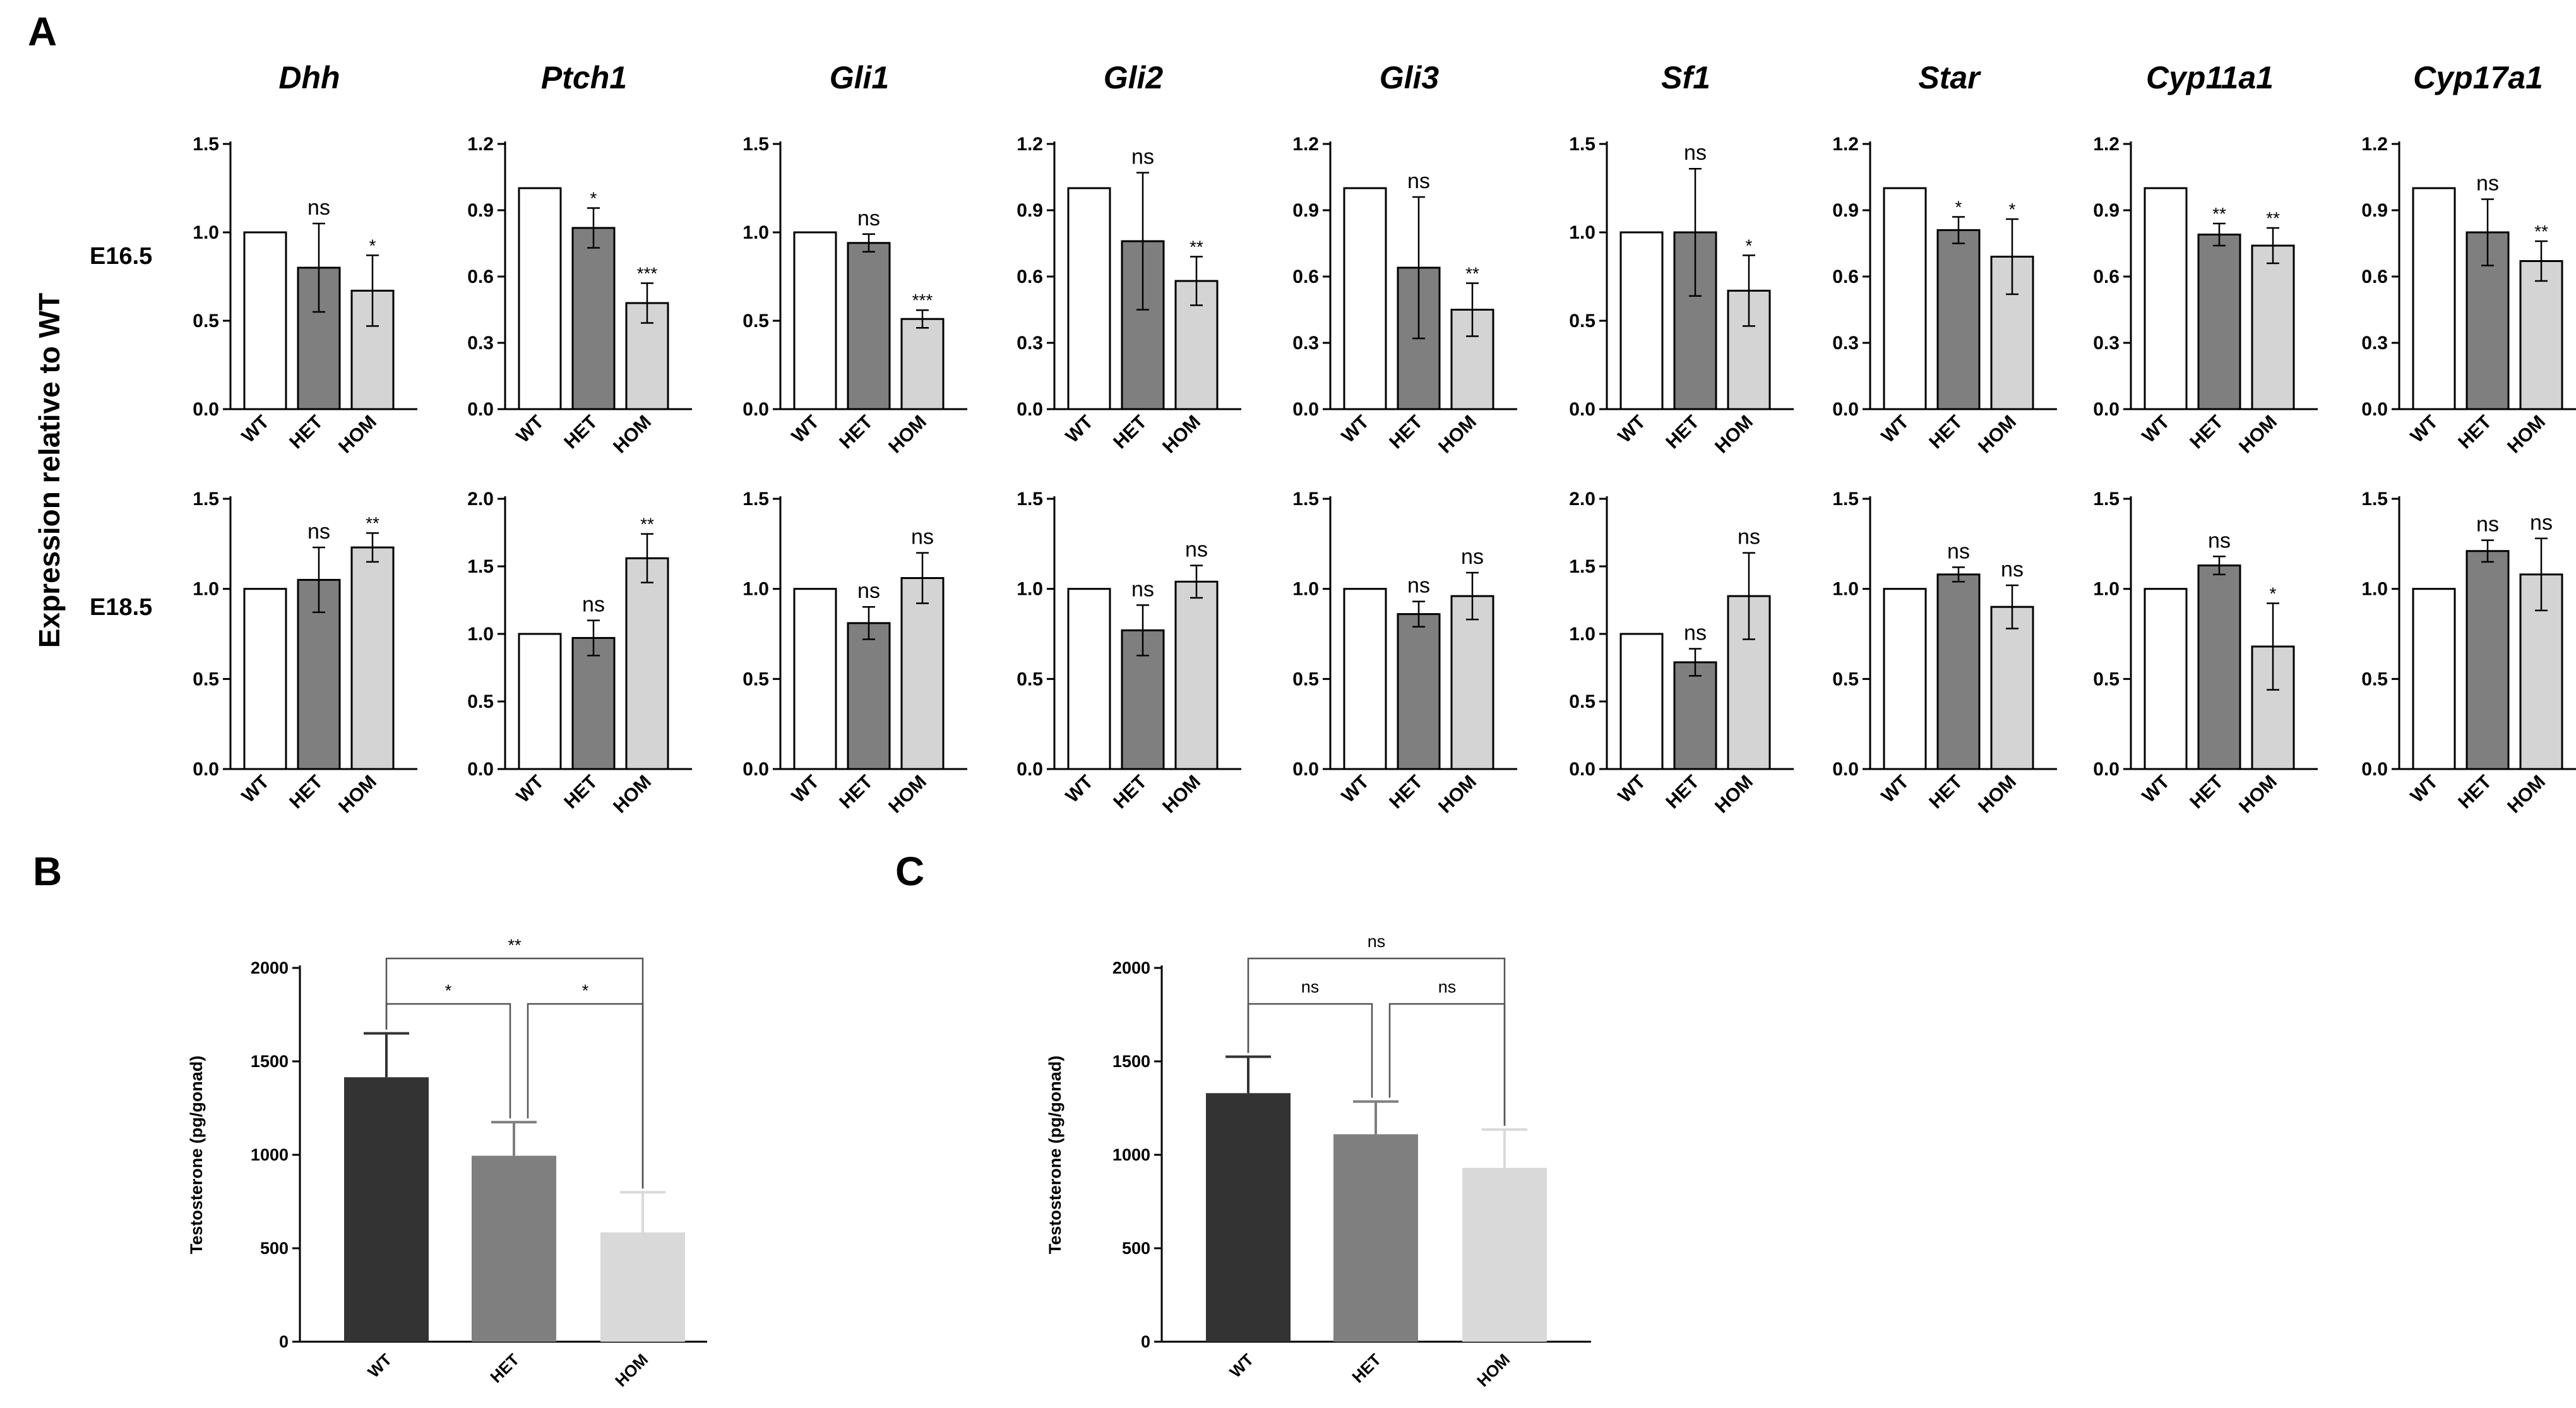  Describe the element at coordinates (480, 634) in the screenshot. I see `y-tick-label-ptch1-e18-5-2: 1.0` at that location.